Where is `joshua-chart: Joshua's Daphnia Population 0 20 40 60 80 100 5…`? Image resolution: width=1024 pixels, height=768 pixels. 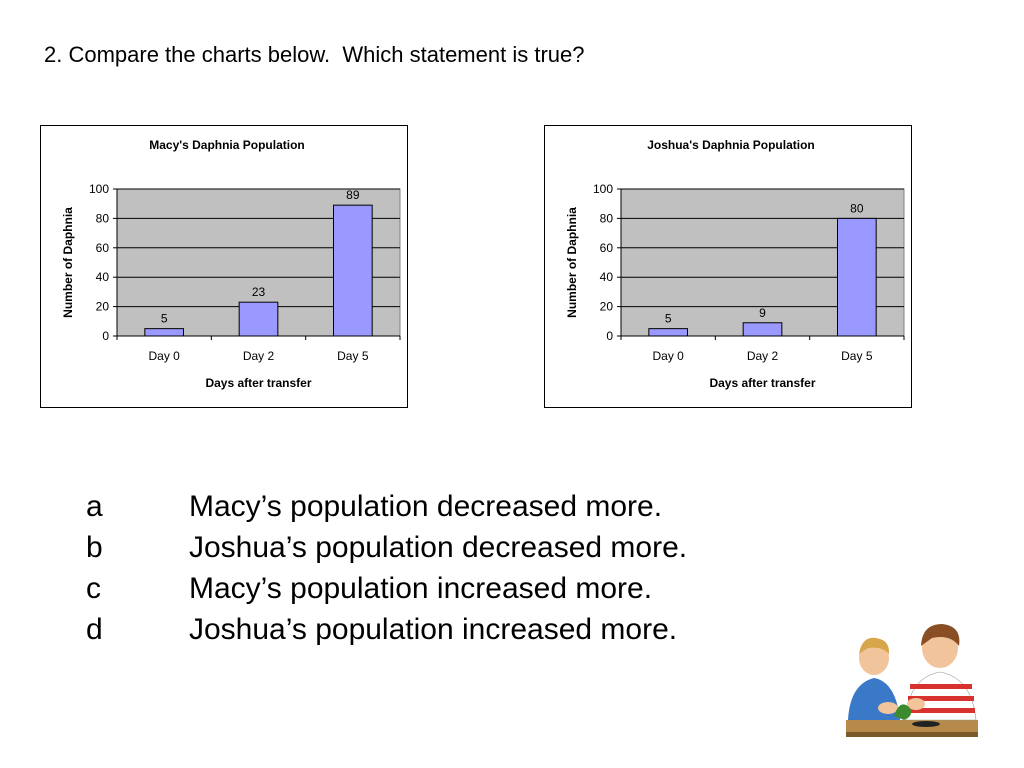 joshua-chart: Joshua's Daphnia Population 0 20 40 60 80 100 5… is located at coordinates (728, 266).